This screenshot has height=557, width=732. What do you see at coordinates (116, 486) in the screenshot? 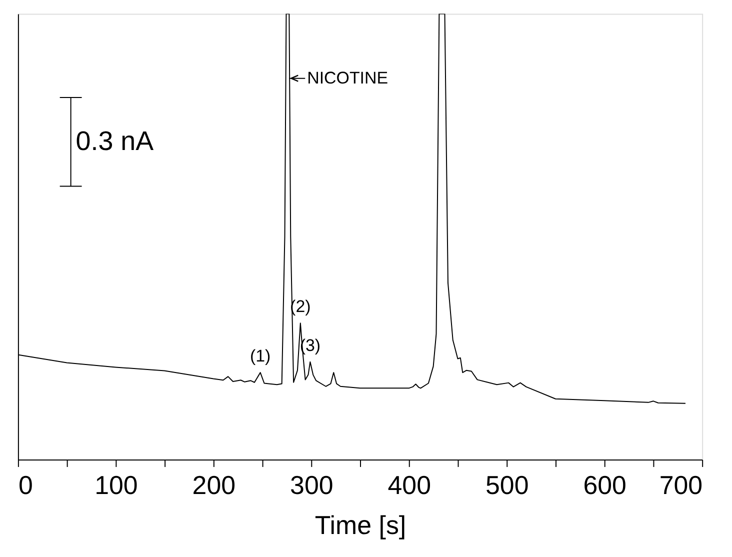
I see `x-tick-label: 100` at bounding box center [116, 486].